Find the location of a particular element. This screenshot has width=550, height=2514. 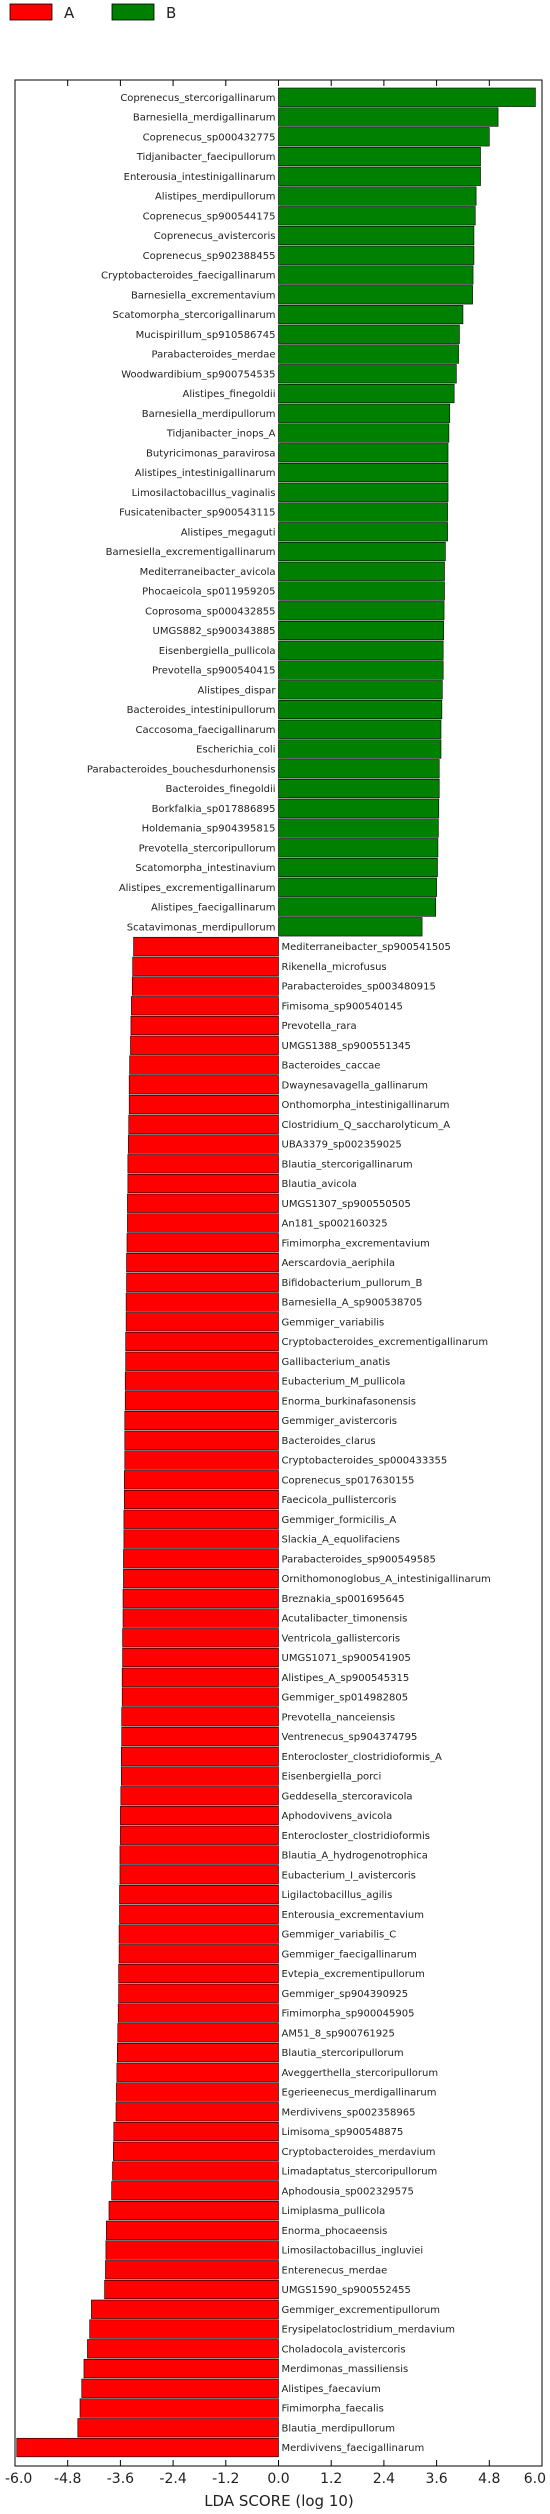

bar-label-Parabacteroides_bouchesdurhonensis: Parabacteroides_bouchesdurhonensis is located at coordinates (181, 769).